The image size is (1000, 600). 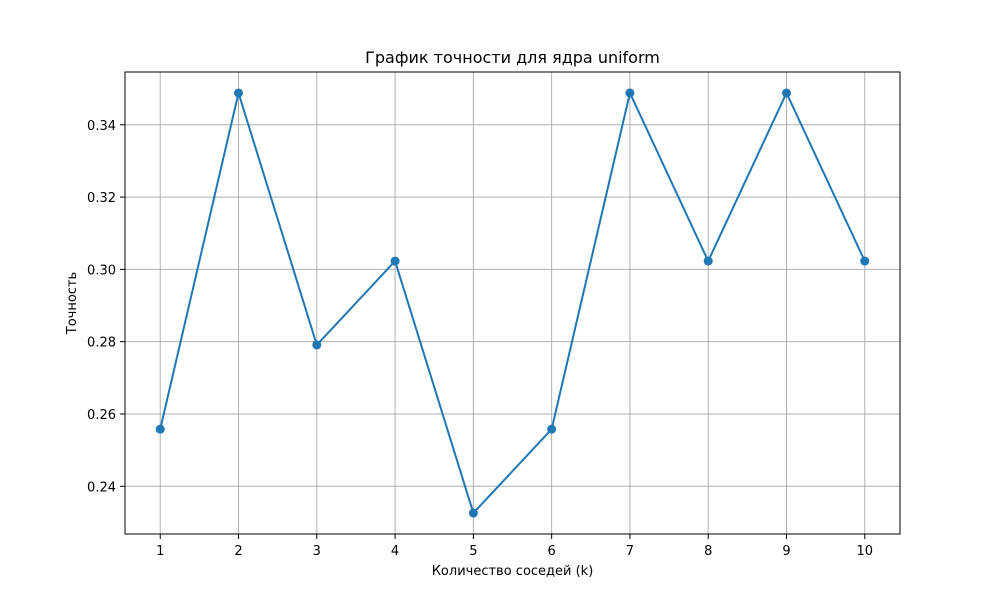 What do you see at coordinates (317, 551) in the screenshot?
I see `x-tick-label: 3` at bounding box center [317, 551].